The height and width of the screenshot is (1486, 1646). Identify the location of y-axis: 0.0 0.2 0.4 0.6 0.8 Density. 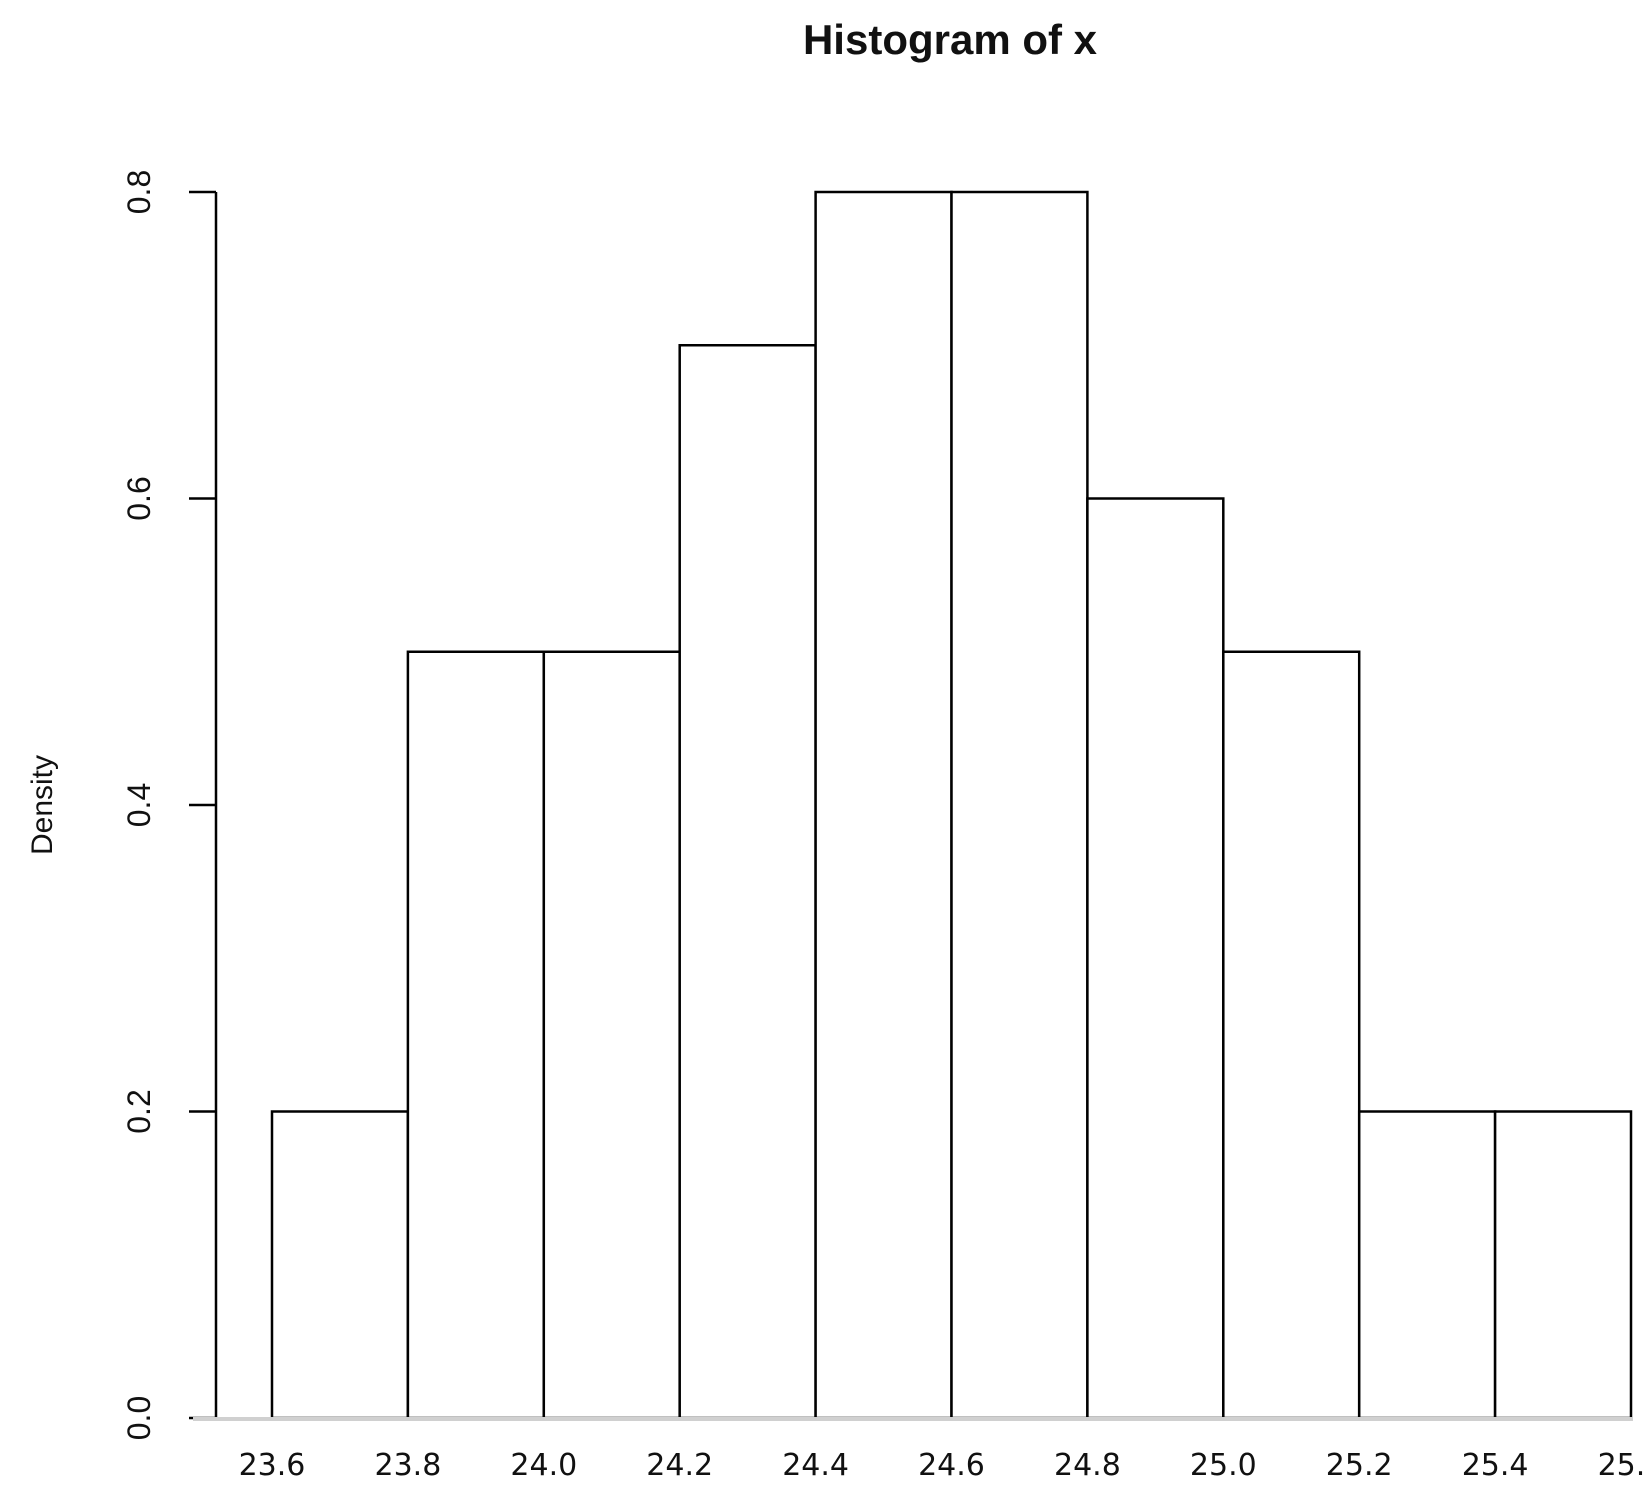
(122, 805).